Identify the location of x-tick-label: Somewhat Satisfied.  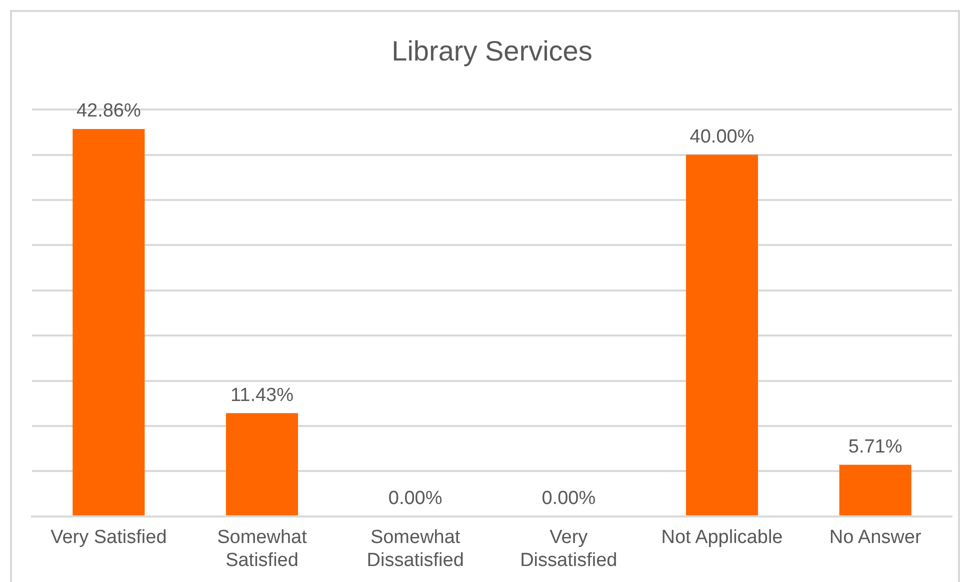
(262, 549).